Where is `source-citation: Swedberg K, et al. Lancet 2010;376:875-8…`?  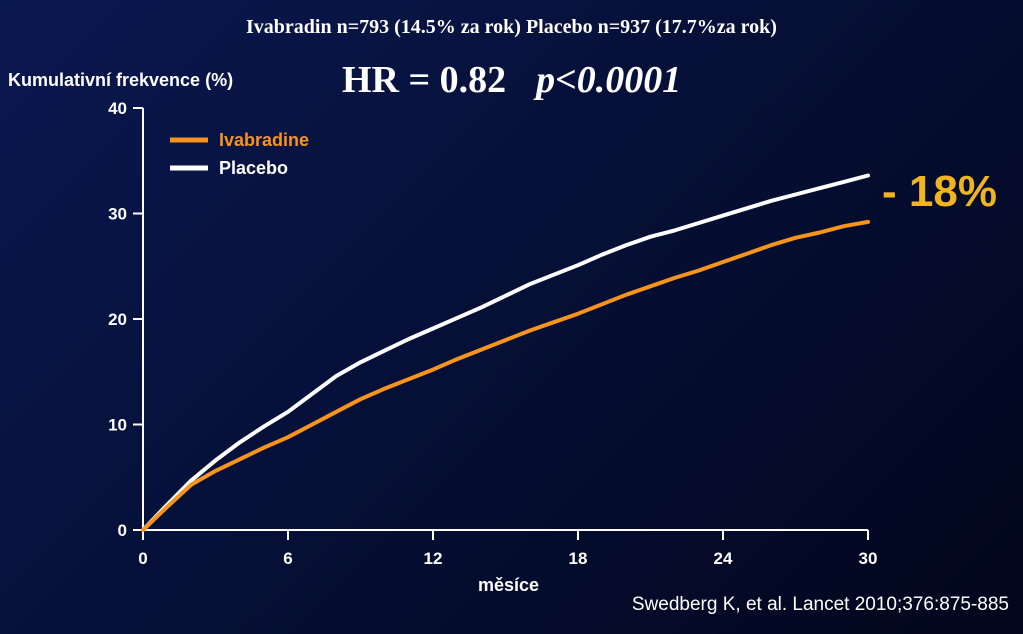 source-citation: Swedberg K, et al. Lancet 2010;376:875-8… is located at coordinates (820, 604).